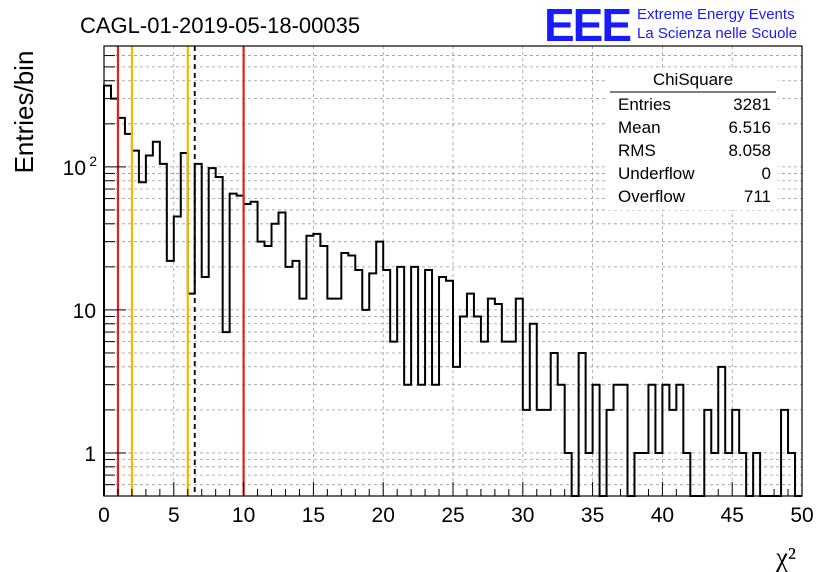  Describe the element at coordinates (243, 515) in the screenshot. I see `x-tick-label: 10` at that location.